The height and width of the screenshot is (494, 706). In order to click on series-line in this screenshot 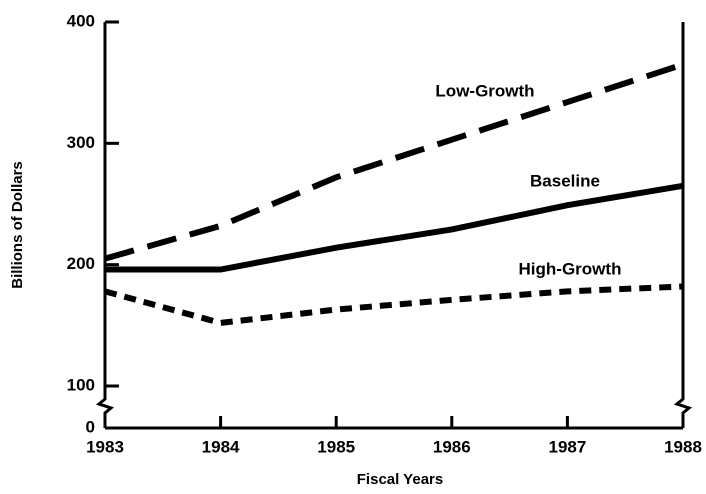, I will do `click(394, 304)`.